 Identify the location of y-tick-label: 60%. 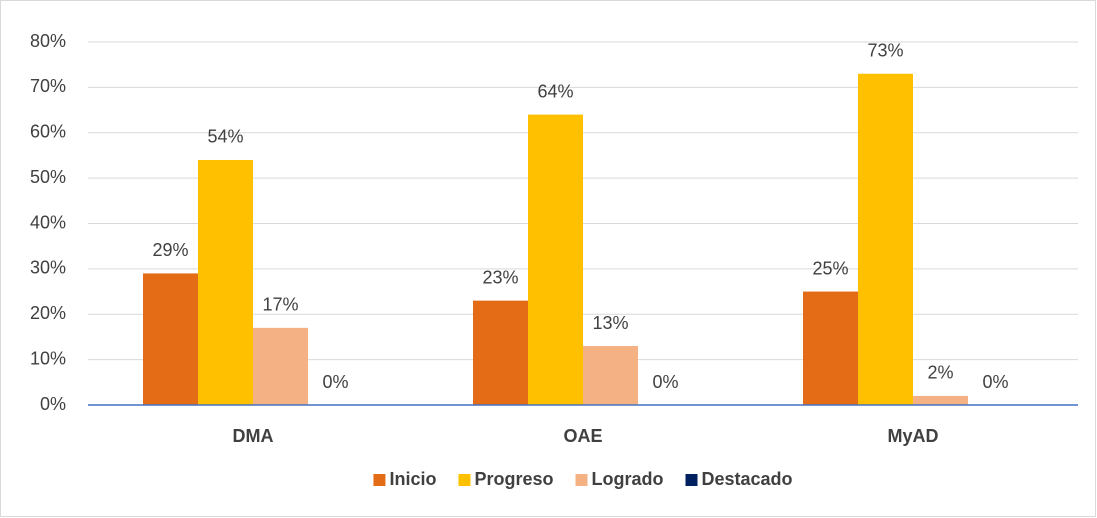
(48, 132).